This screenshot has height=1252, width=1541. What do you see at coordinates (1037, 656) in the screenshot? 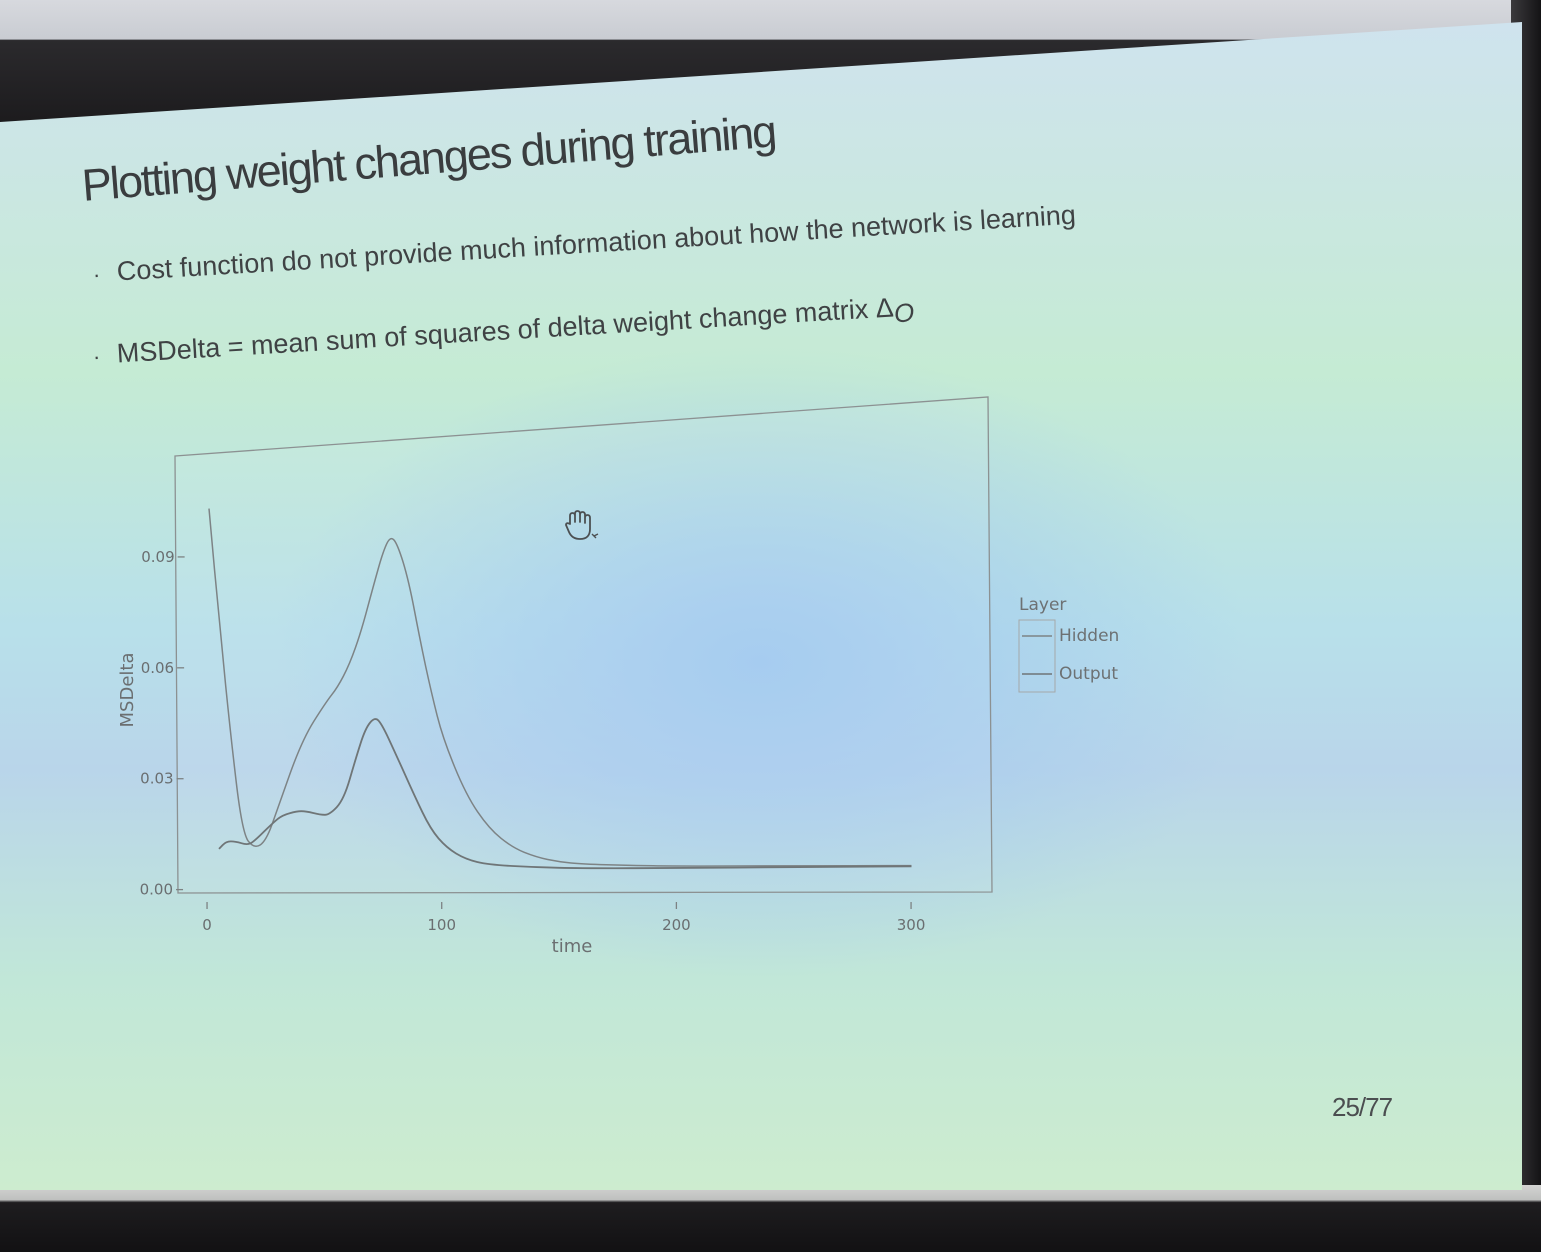
I see `legend-frame` at bounding box center [1037, 656].